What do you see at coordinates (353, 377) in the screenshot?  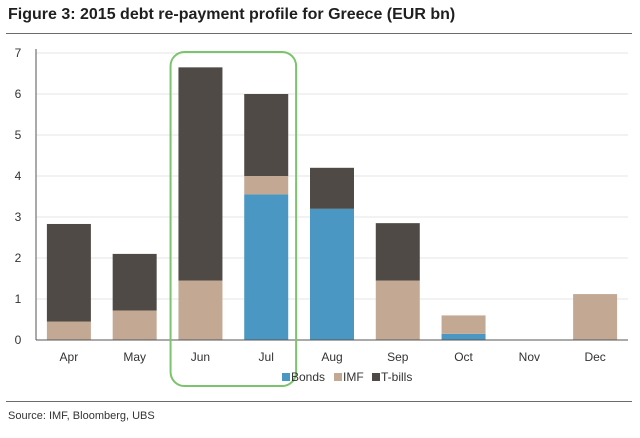 I see `legend-label: IMF` at bounding box center [353, 377].